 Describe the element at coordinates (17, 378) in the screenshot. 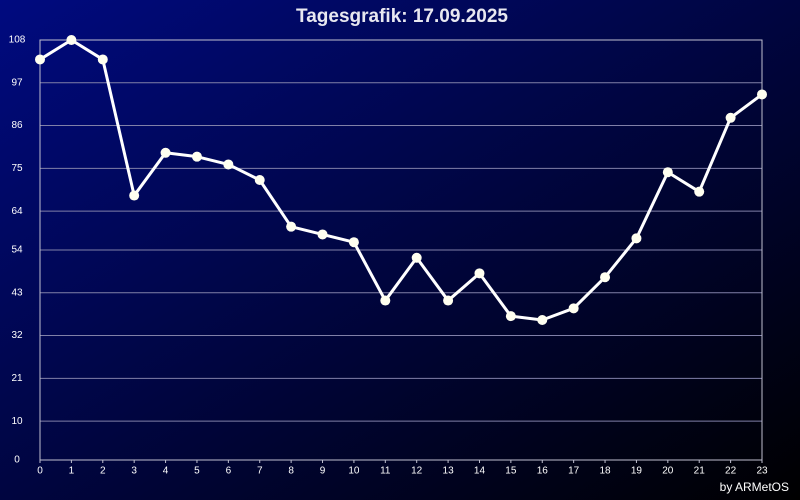

I see `y-tick-label: 21` at that location.